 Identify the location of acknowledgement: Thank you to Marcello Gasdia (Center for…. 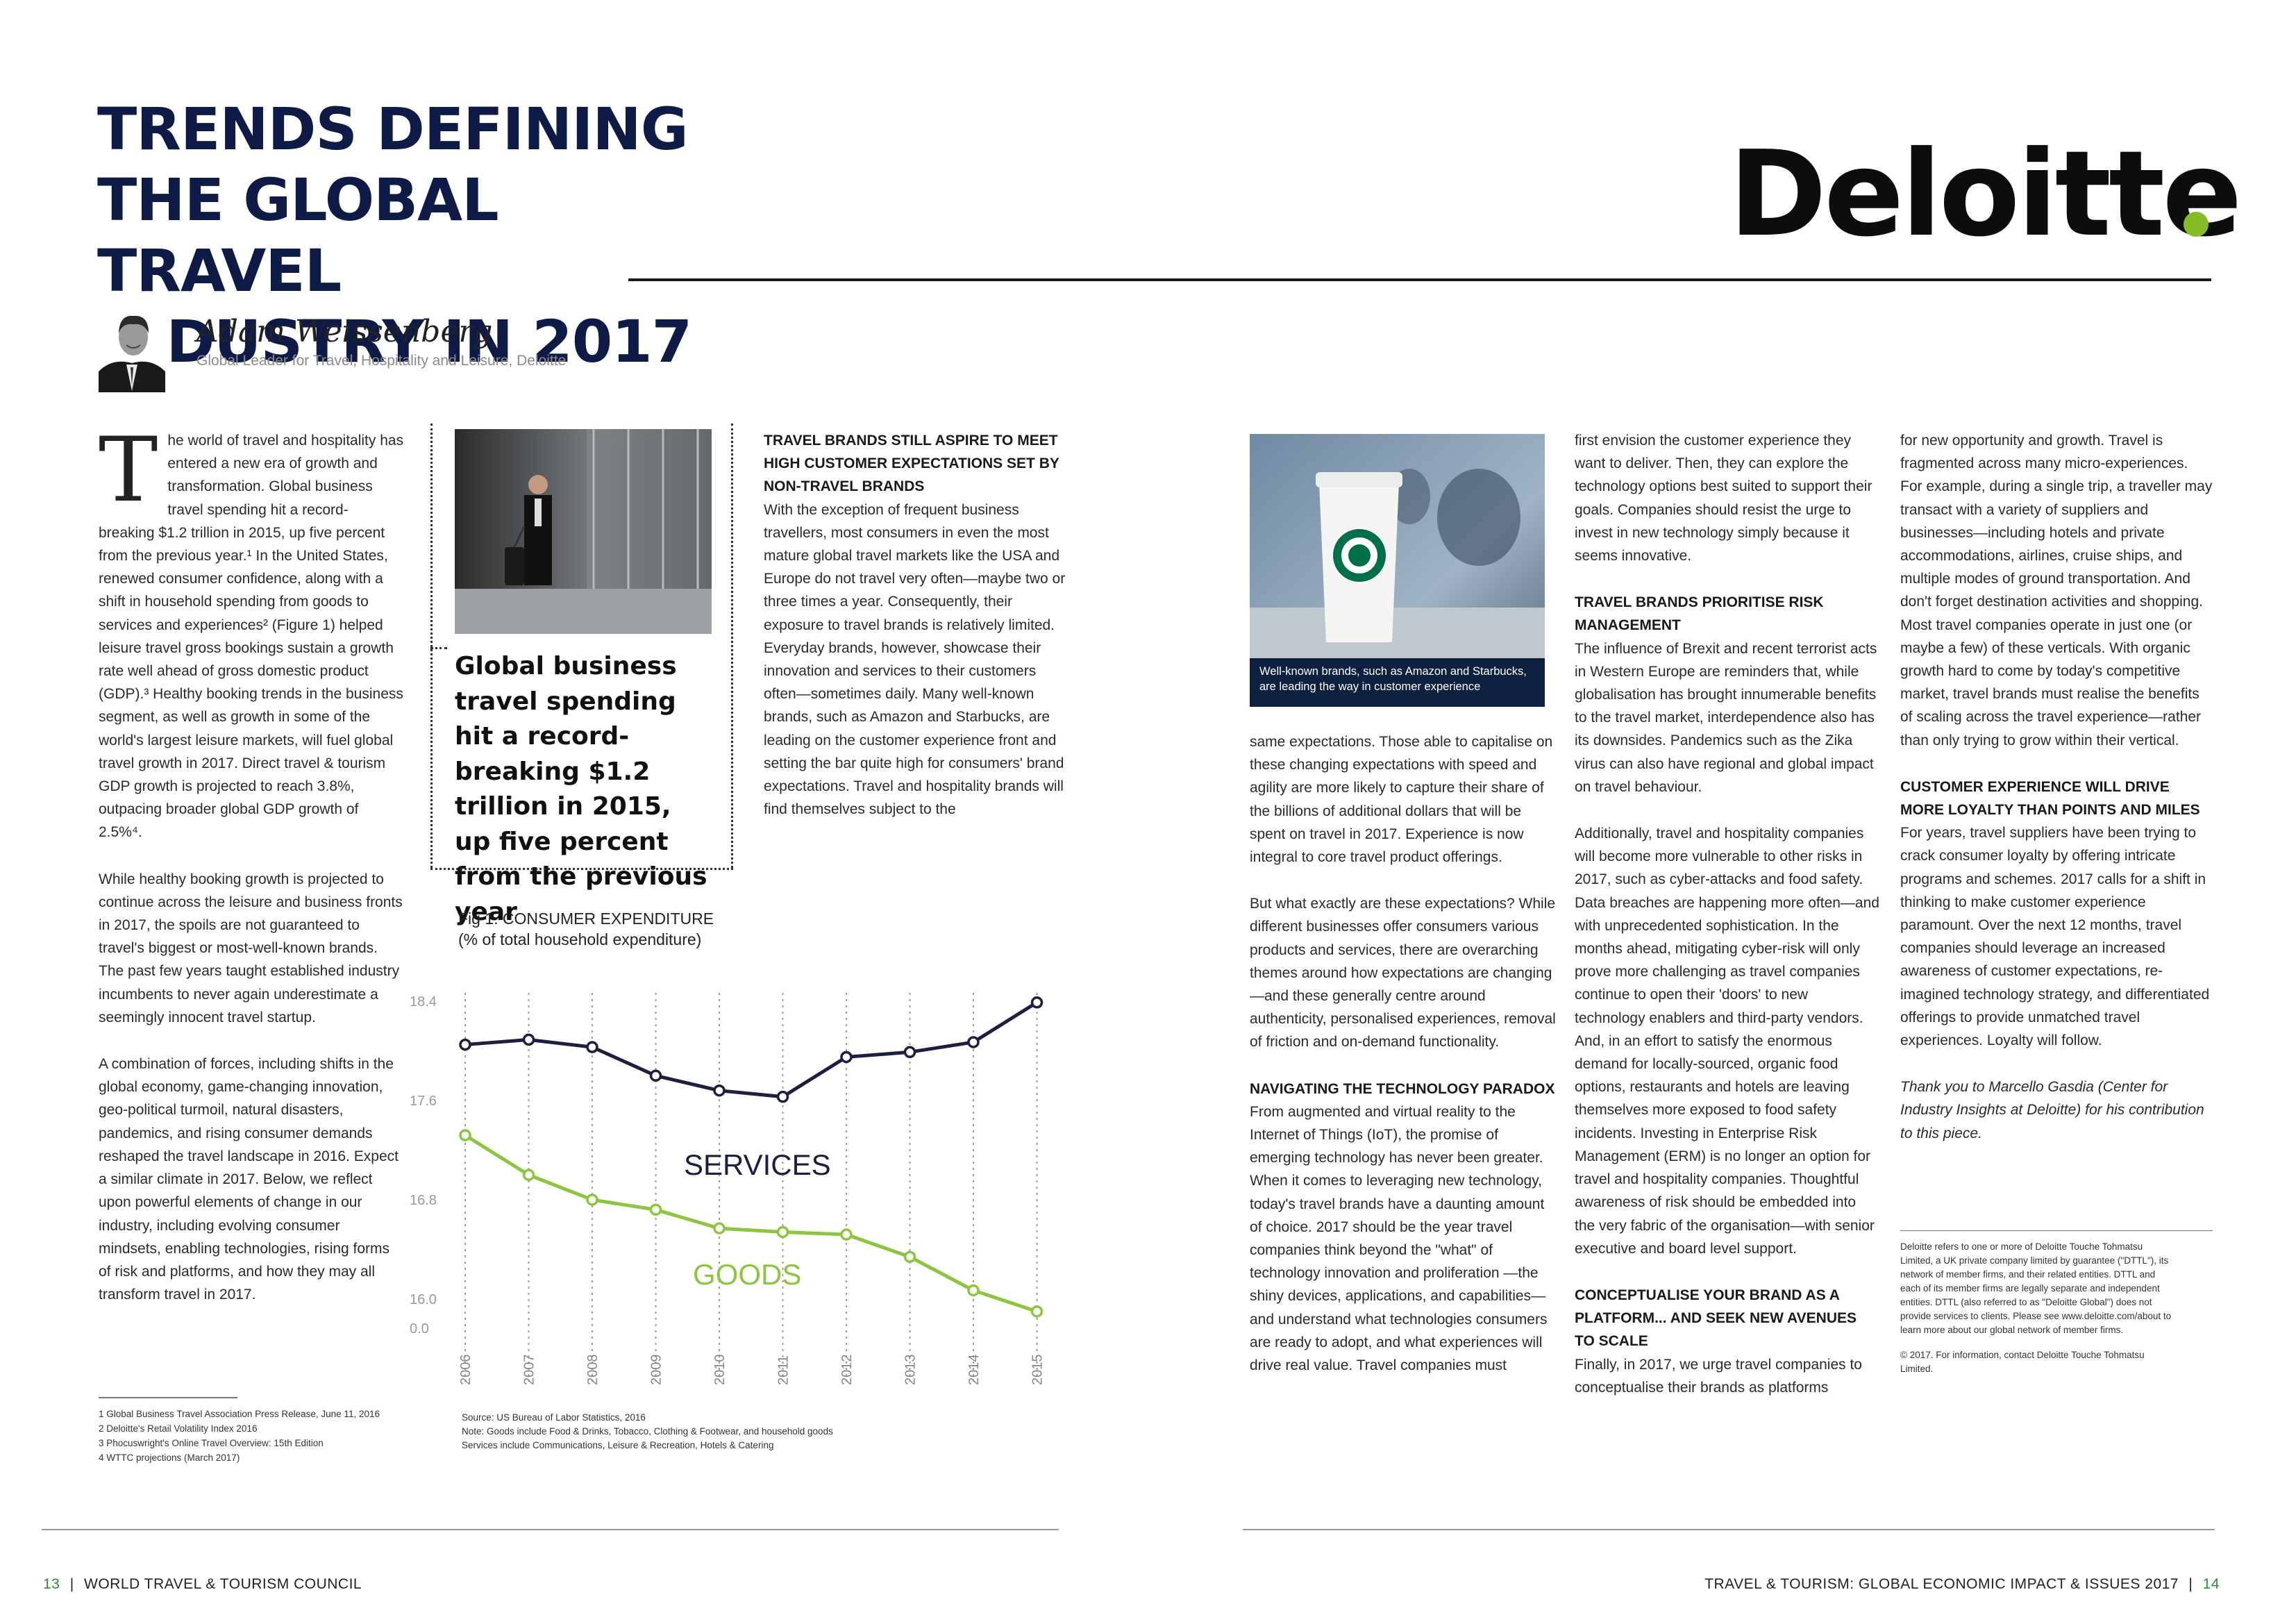
(2052, 1110).